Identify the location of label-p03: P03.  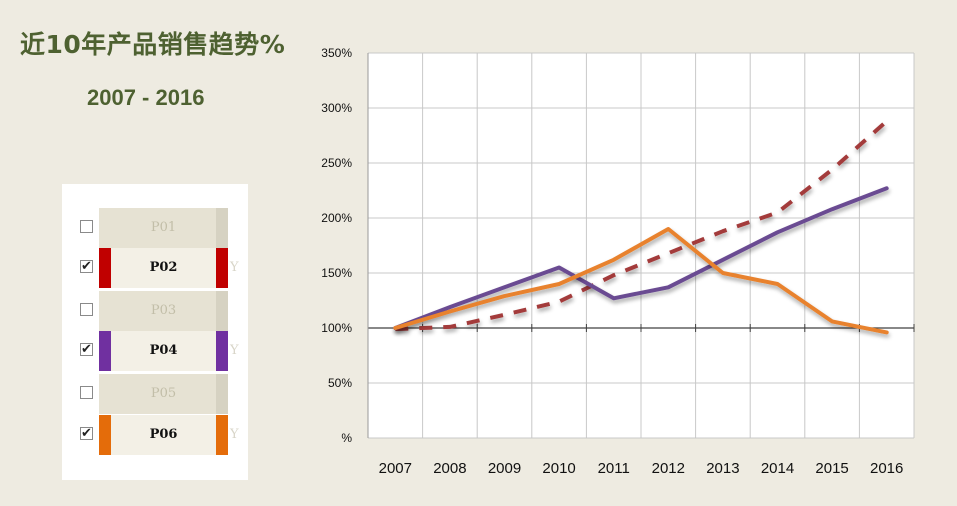
(163, 310).